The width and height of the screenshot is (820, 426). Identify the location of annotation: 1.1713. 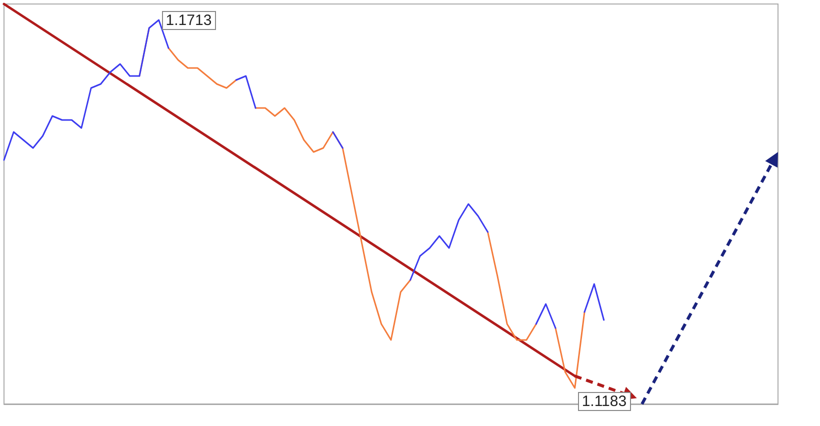
(189, 20).